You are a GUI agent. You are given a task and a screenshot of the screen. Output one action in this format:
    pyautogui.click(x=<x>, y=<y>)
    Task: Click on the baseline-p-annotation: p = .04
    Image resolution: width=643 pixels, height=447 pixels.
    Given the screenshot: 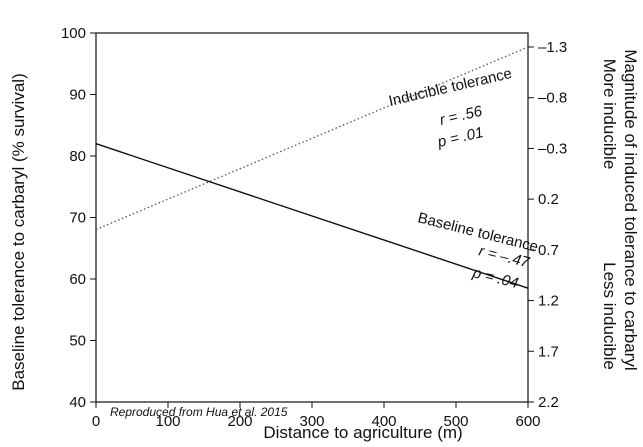 What is the action you would take?
    pyautogui.click(x=495, y=278)
    